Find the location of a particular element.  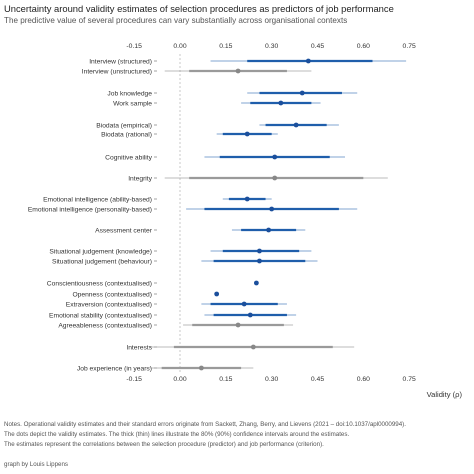

x-tick-label-top: 0.30 is located at coordinates (271, 46).